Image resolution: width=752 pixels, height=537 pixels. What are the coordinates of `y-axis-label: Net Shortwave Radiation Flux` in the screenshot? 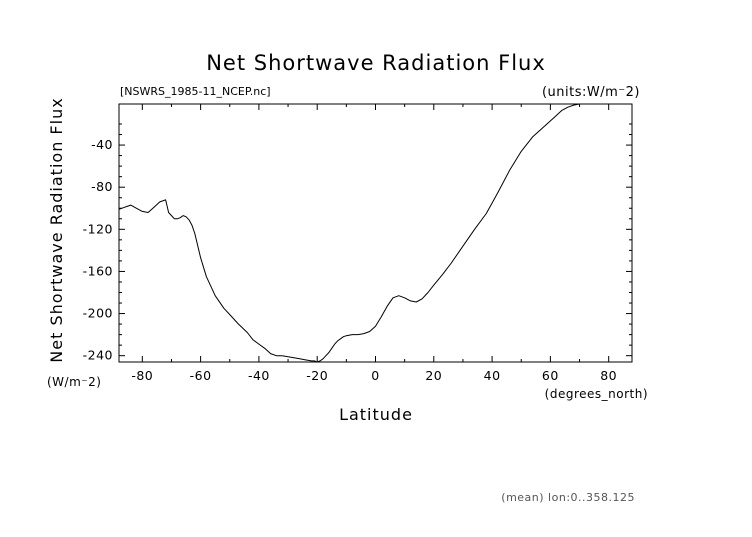 It's located at (56, 229).